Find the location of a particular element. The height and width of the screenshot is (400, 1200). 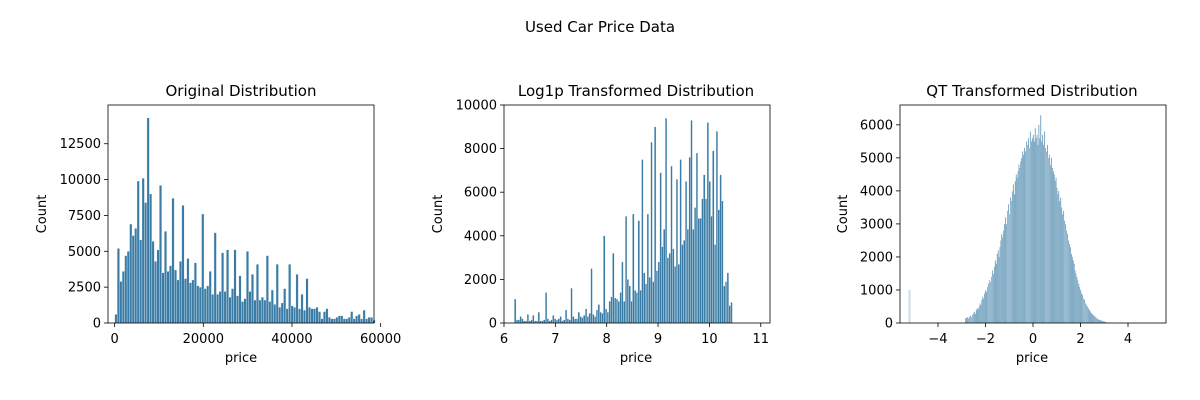

y-axis-label: Count is located at coordinates (843, 214).